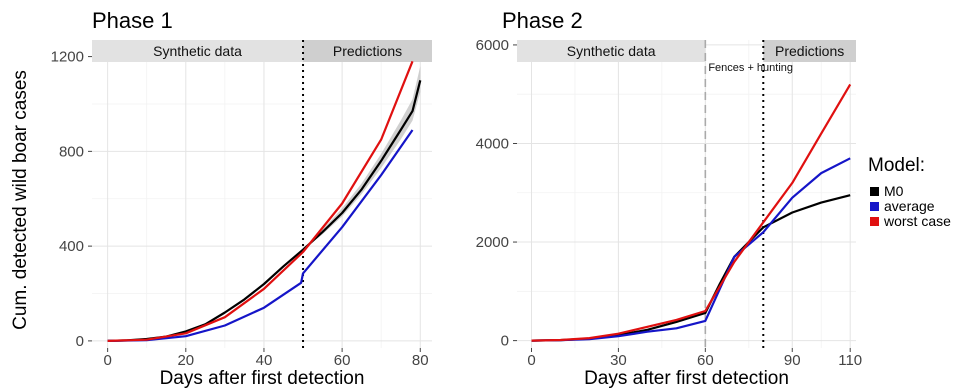 The width and height of the screenshot is (968, 390). Describe the element at coordinates (874, 221) in the screenshot. I see `legend-key-worst-case` at that location.